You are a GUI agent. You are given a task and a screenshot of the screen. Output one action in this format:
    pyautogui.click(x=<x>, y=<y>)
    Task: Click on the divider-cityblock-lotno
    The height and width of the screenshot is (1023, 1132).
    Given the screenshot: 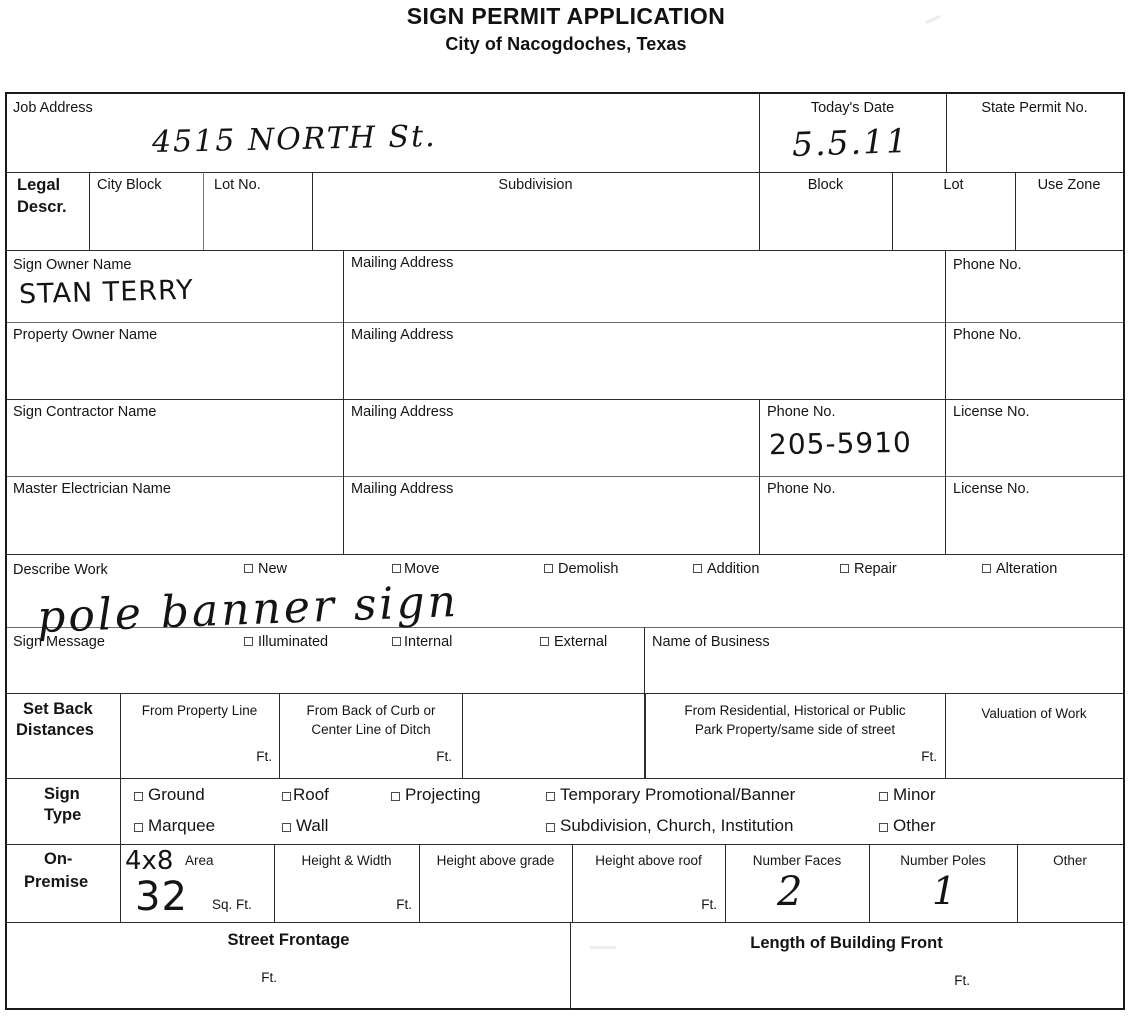 What is the action you would take?
    pyautogui.click(x=203, y=211)
    